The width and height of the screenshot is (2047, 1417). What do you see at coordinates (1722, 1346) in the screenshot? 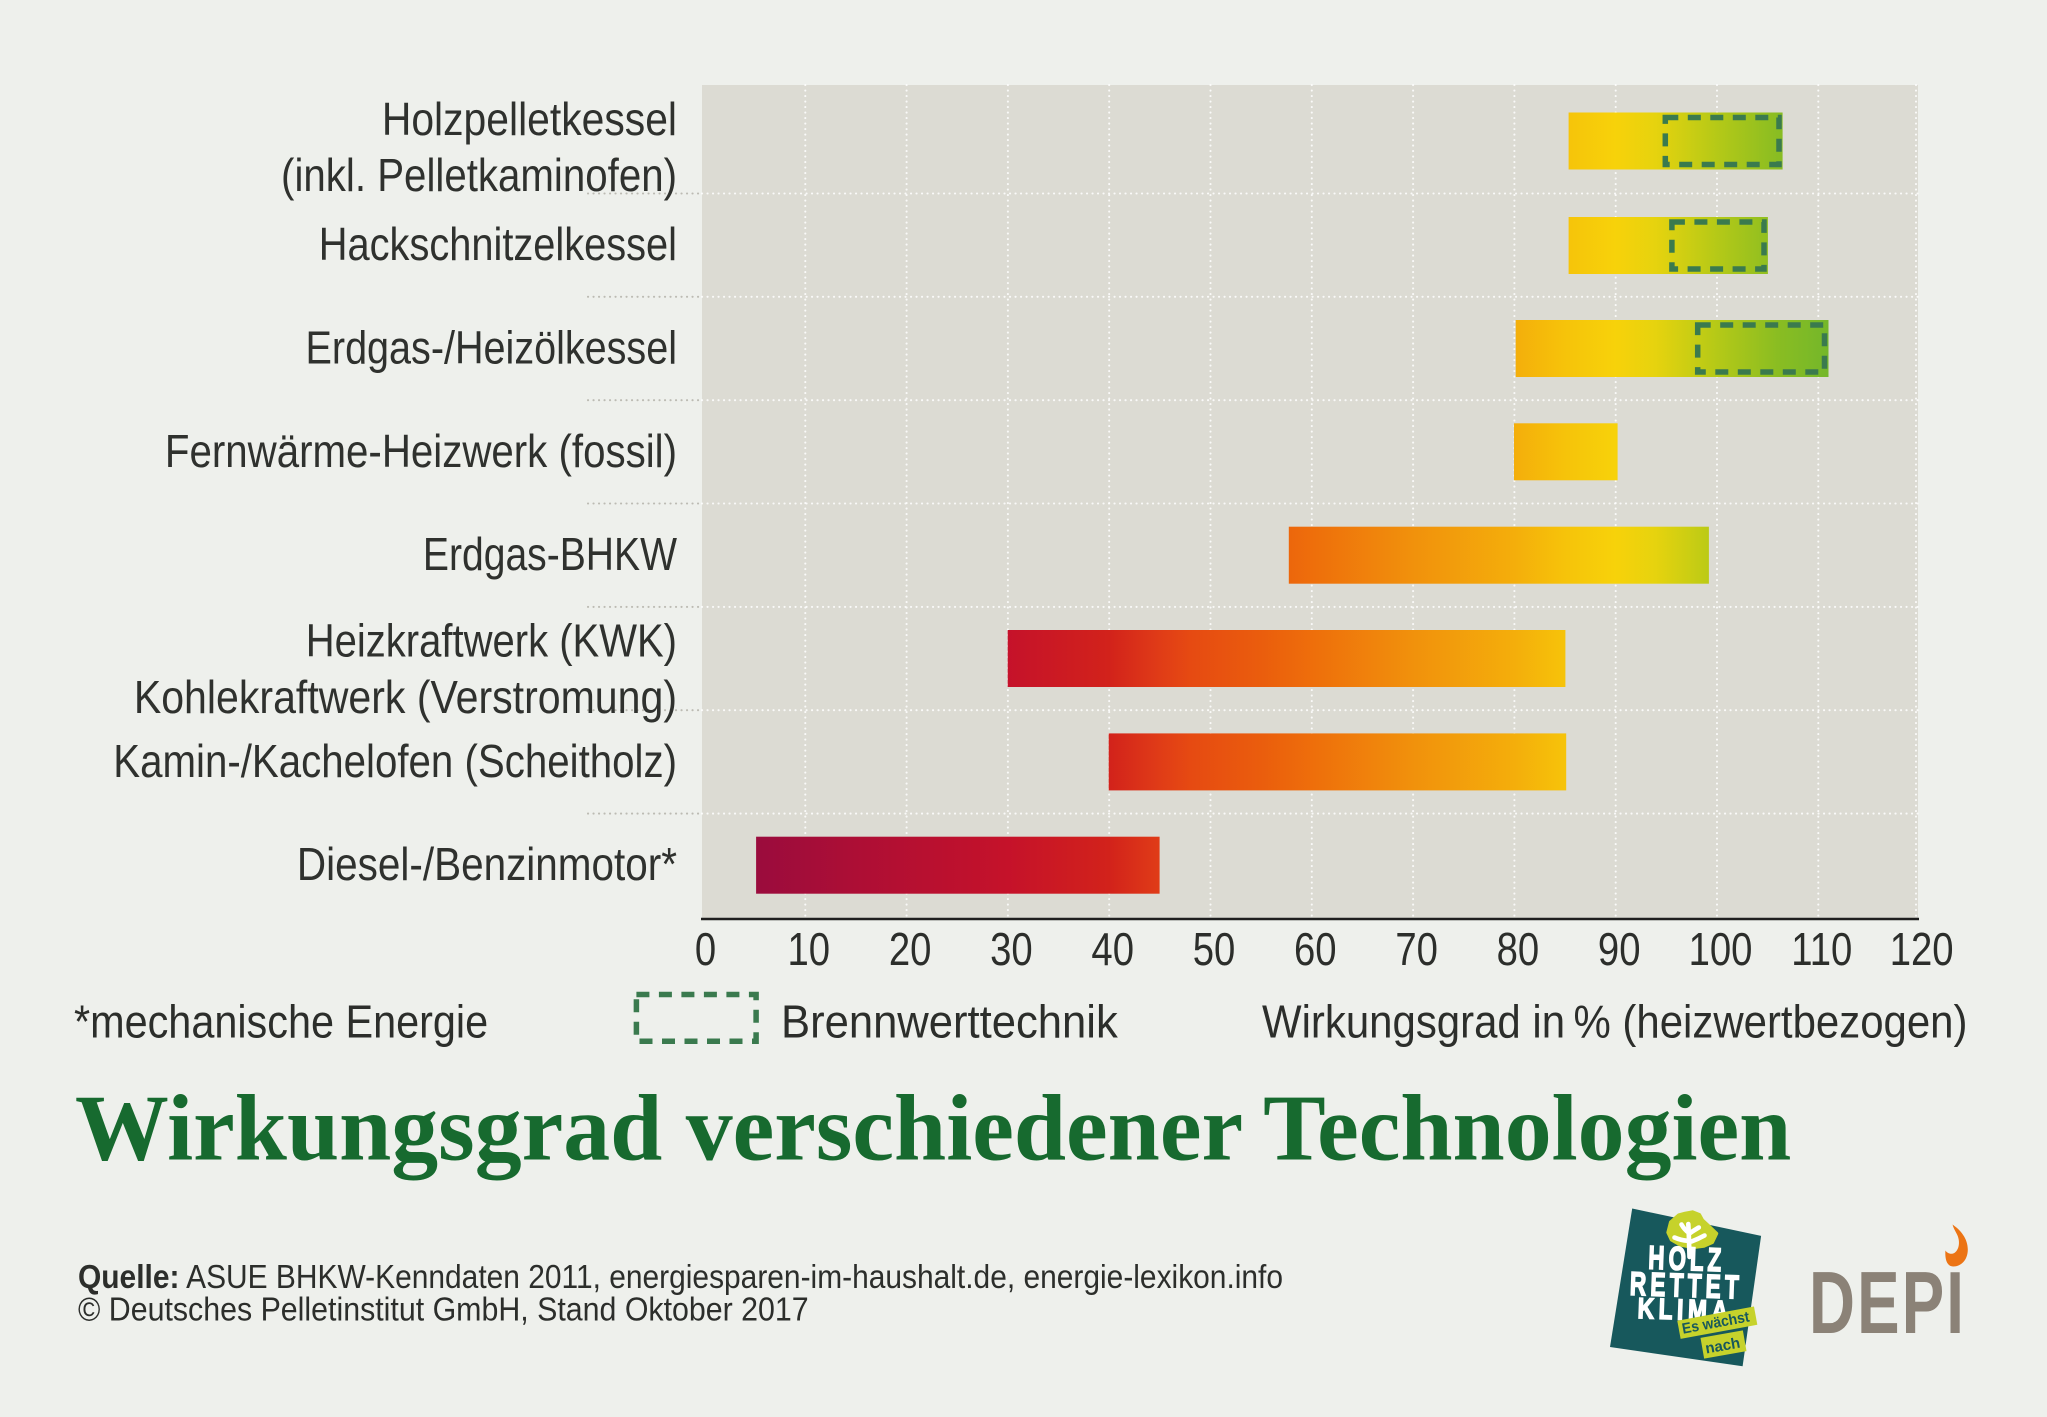
I see `svg-text: nach` at bounding box center [1722, 1346].